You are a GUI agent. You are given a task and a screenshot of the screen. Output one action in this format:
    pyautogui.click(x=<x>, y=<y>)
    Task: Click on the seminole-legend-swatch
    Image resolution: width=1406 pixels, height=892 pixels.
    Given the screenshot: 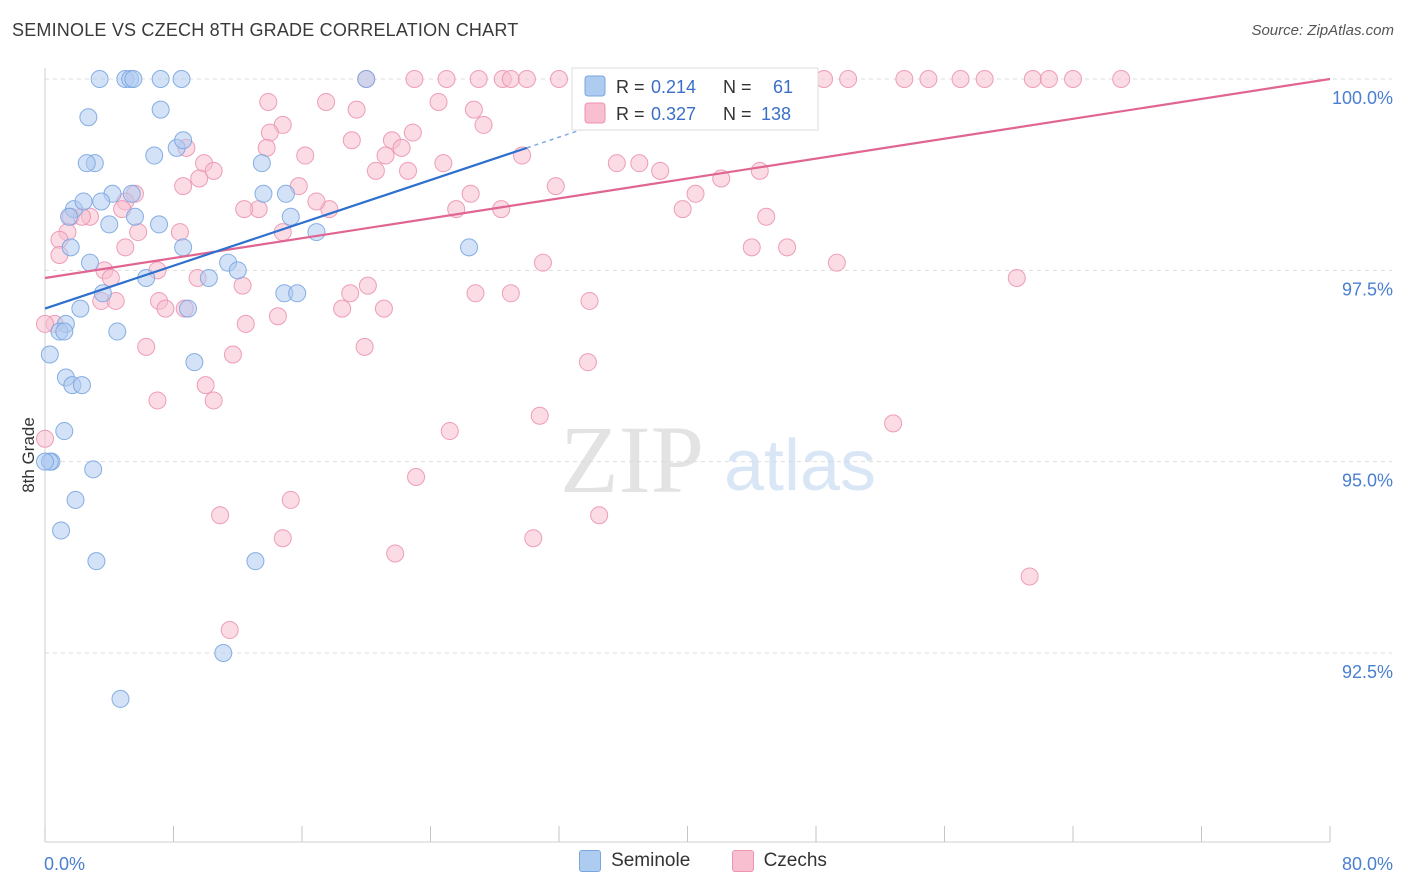 What is the action you would take?
    pyautogui.click(x=590, y=861)
    